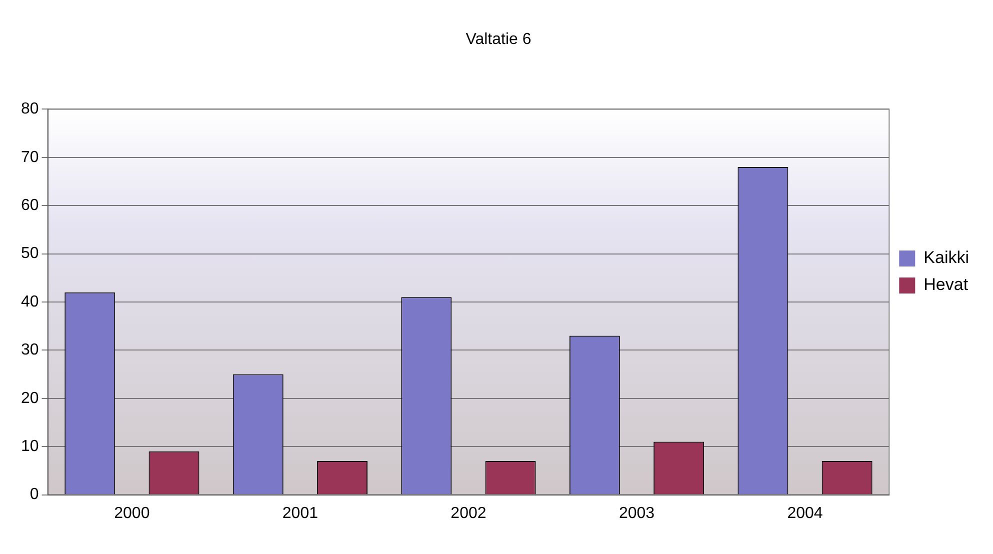 The height and width of the screenshot is (554, 993). What do you see at coordinates (499, 39) in the screenshot?
I see `chart-title: Valtatie 6` at bounding box center [499, 39].